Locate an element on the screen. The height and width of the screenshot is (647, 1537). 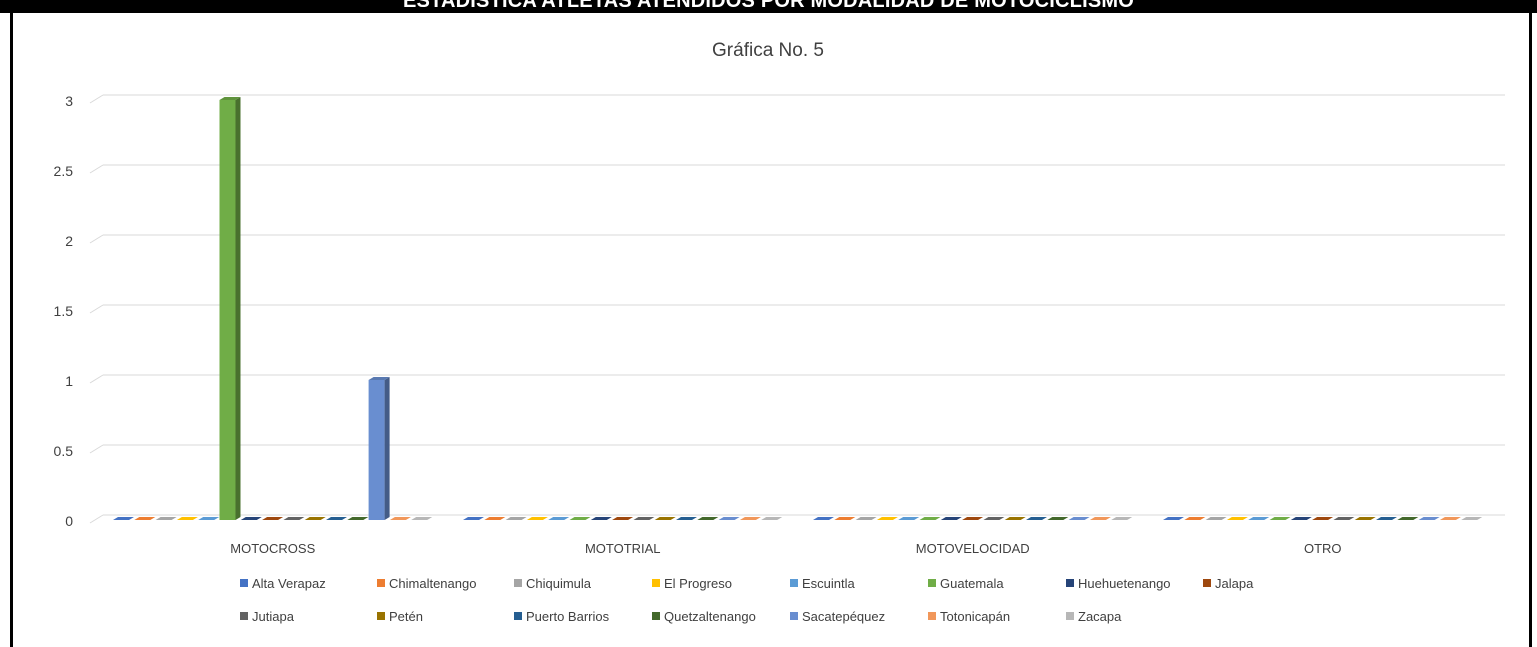
legend-item: Jalapa is located at coordinates (1228, 583).